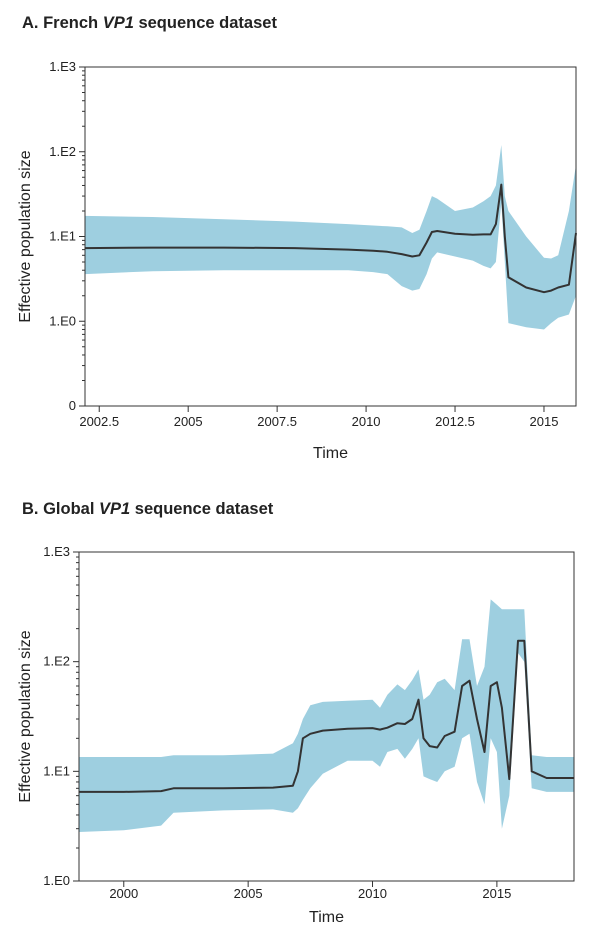 This screenshot has height=942, width=597. What do you see at coordinates (455, 421) in the screenshot?
I see `x-tick-label: 2012.5` at bounding box center [455, 421].